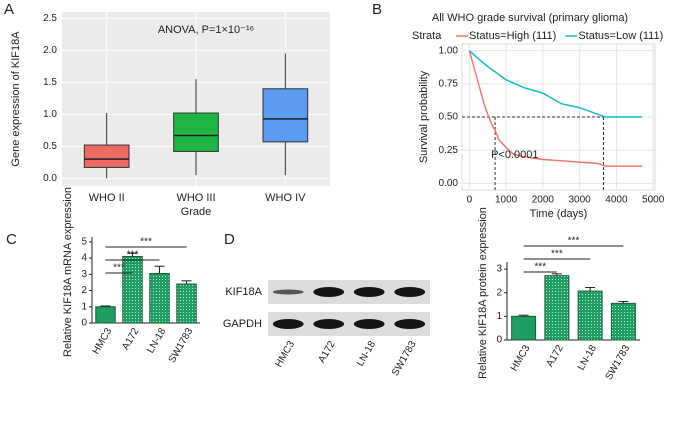  I want to click on y-tick-label: 1.5, so click(50, 82).